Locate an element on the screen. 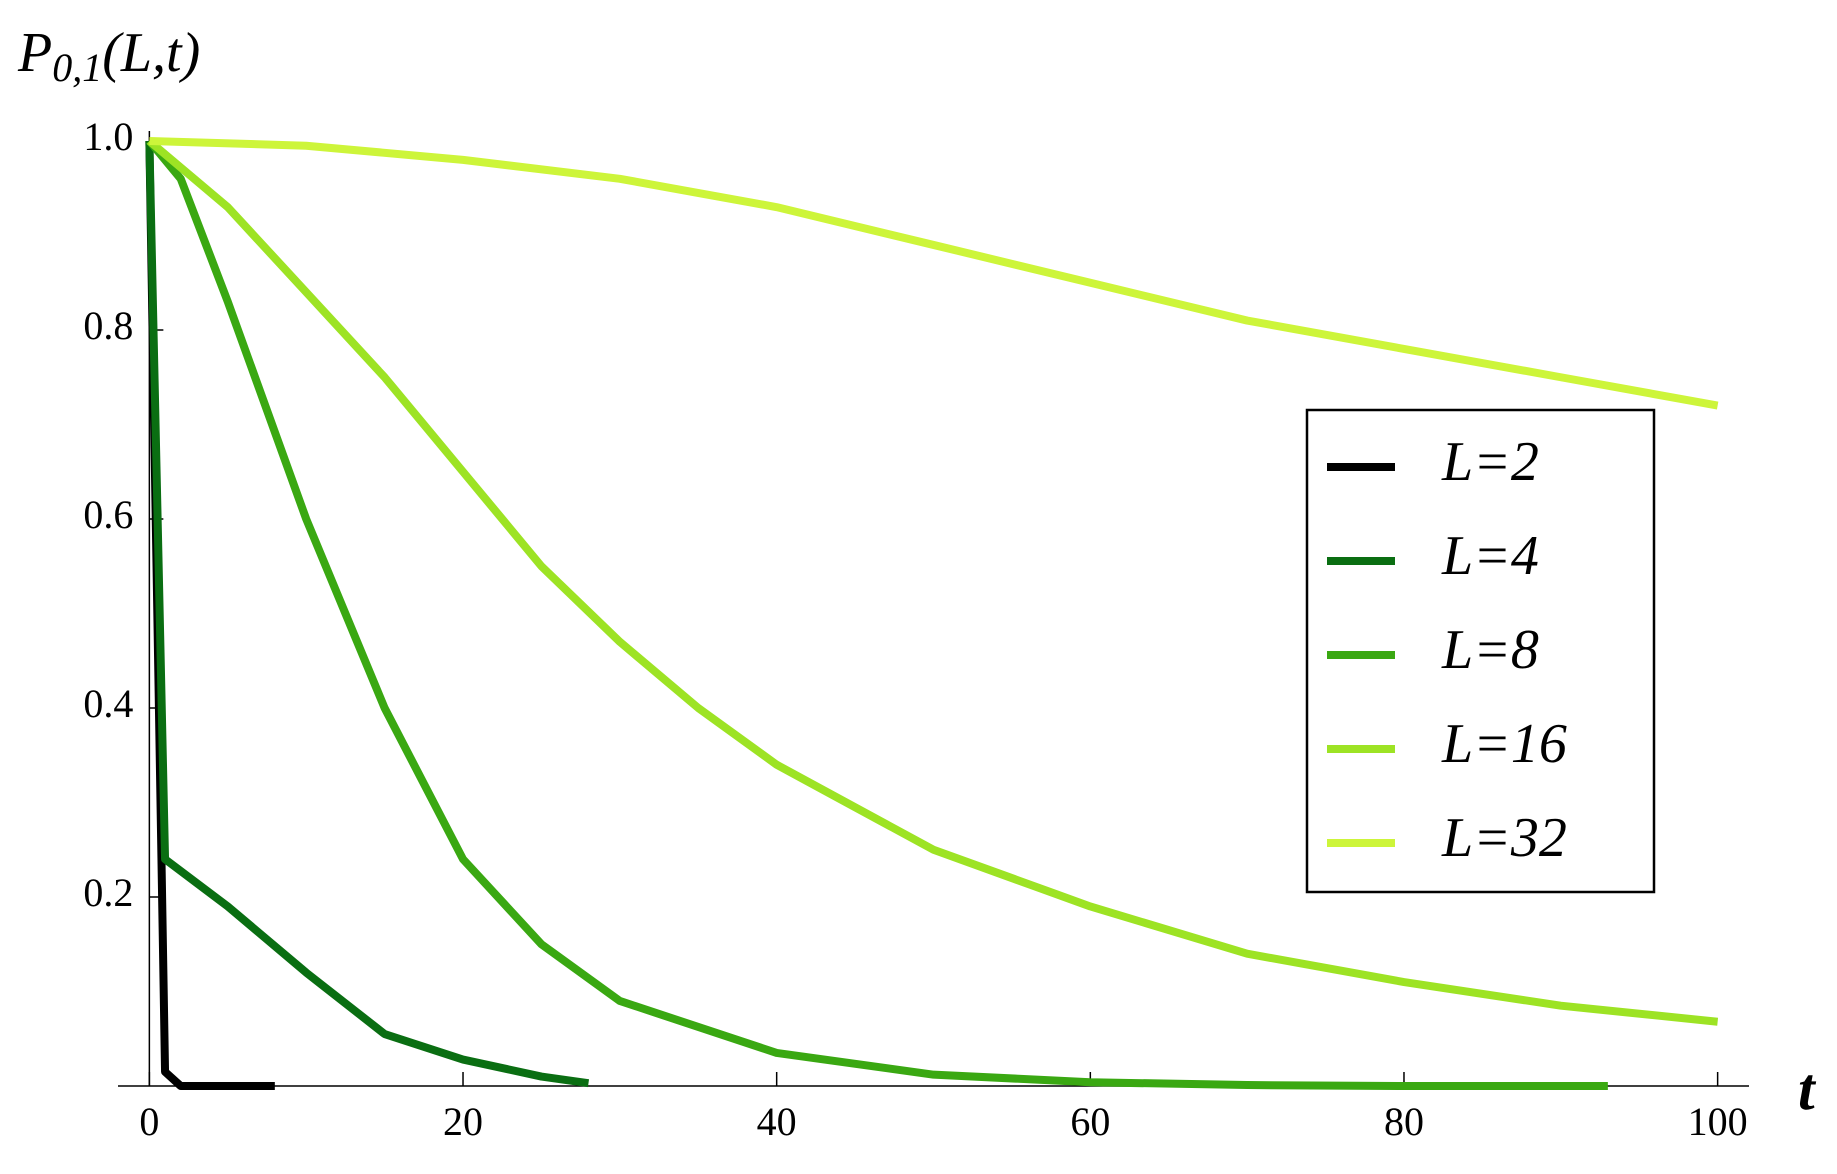 This screenshot has height=1174, width=1837. y-tick-label: 0.2 is located at coordinates (108, 892).